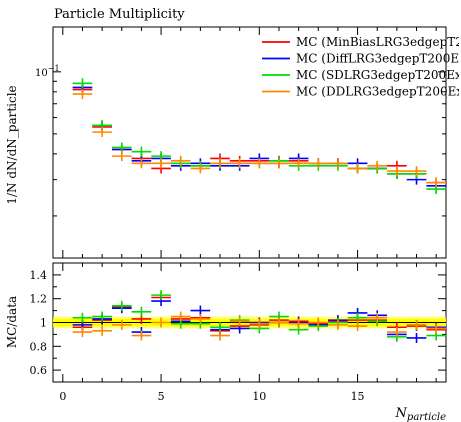 The image size is (461, 422). I want to click on ratio-y-tick-label: 1, so click(43, 323).